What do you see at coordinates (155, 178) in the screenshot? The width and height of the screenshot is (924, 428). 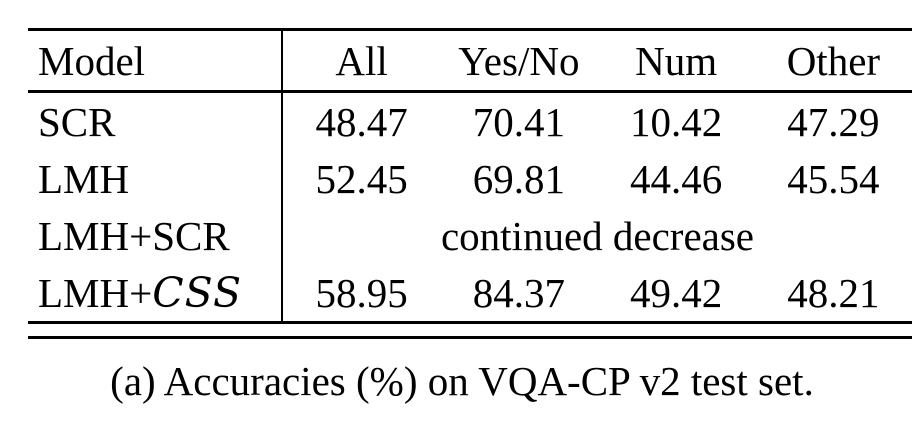 I see `model-cell: LMH` at bounding box center [155, 178].